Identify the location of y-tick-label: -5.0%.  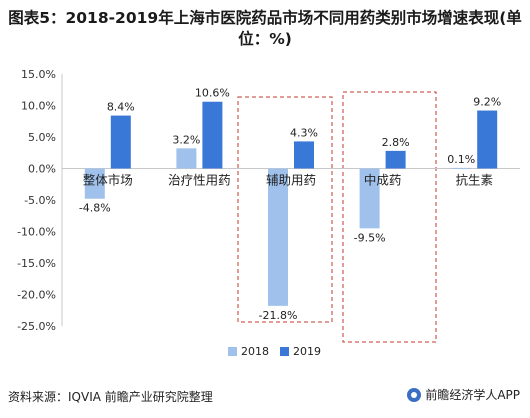
(40, 200).